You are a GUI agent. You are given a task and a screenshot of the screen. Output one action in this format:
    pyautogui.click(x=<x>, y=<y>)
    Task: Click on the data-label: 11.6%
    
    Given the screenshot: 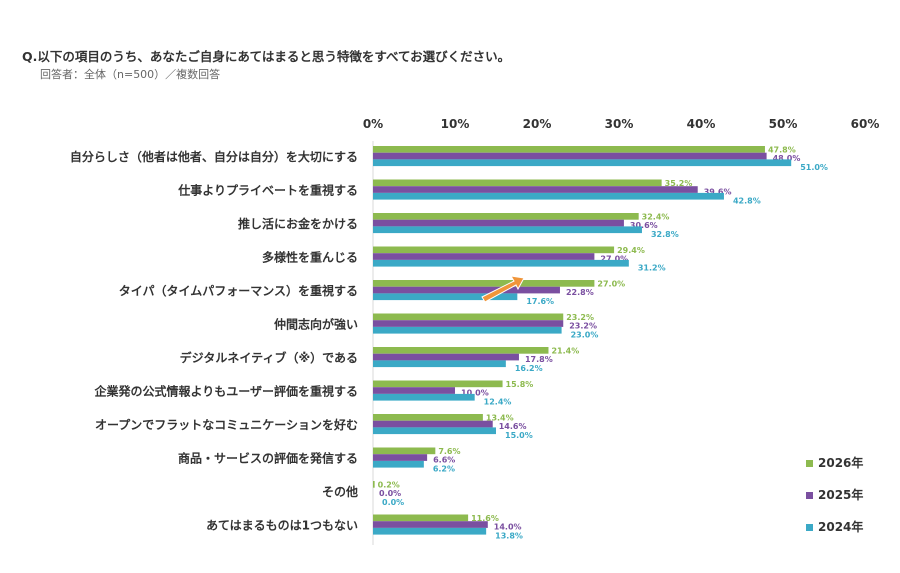 What is the action you would take?
    pyautogui.click(x=485, y=518)
    